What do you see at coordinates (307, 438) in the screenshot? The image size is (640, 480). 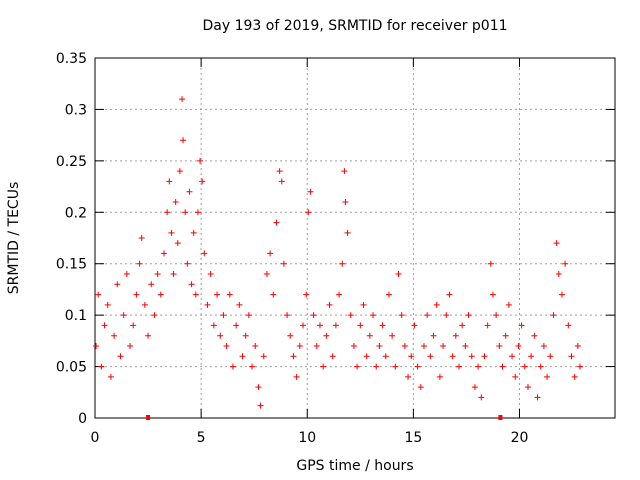 I see `x-tick-label: 10` at bounding box center [307, 438].